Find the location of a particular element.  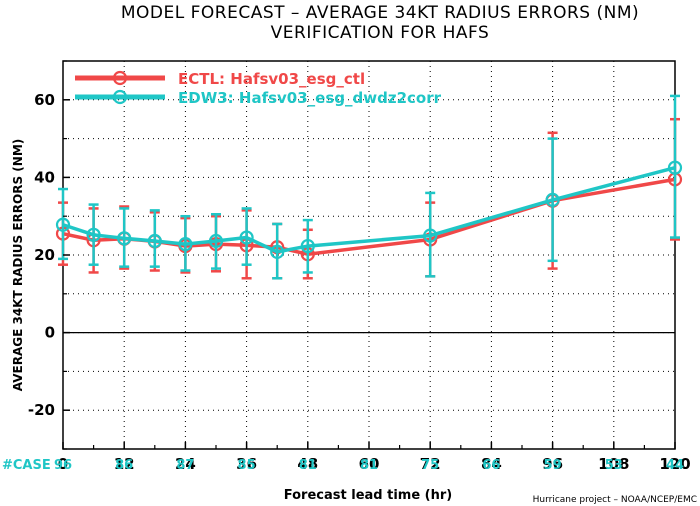

case-count: 59 is located at coordinates (553, 465).